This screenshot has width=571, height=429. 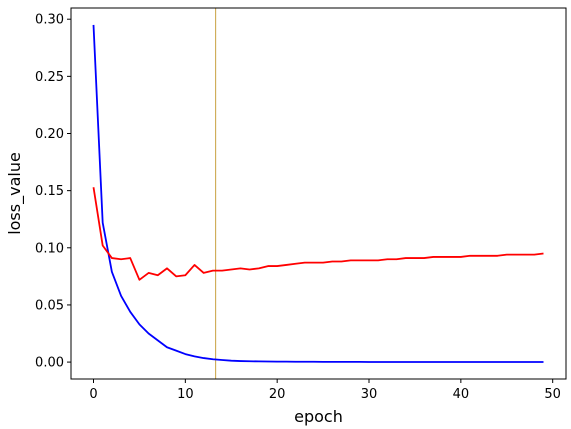 I want to click on x-tick-label: 0, so click(x=93, y=394).